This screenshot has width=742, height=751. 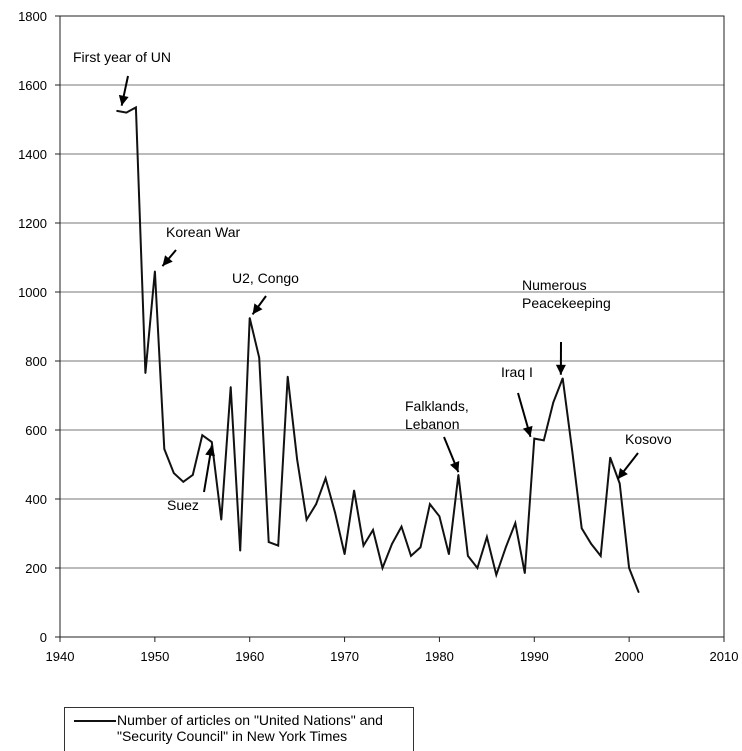 What do you see at coordinates (439, 516) in the screenshot?
I see `data-point-1980` at bounding box center [439, 516].